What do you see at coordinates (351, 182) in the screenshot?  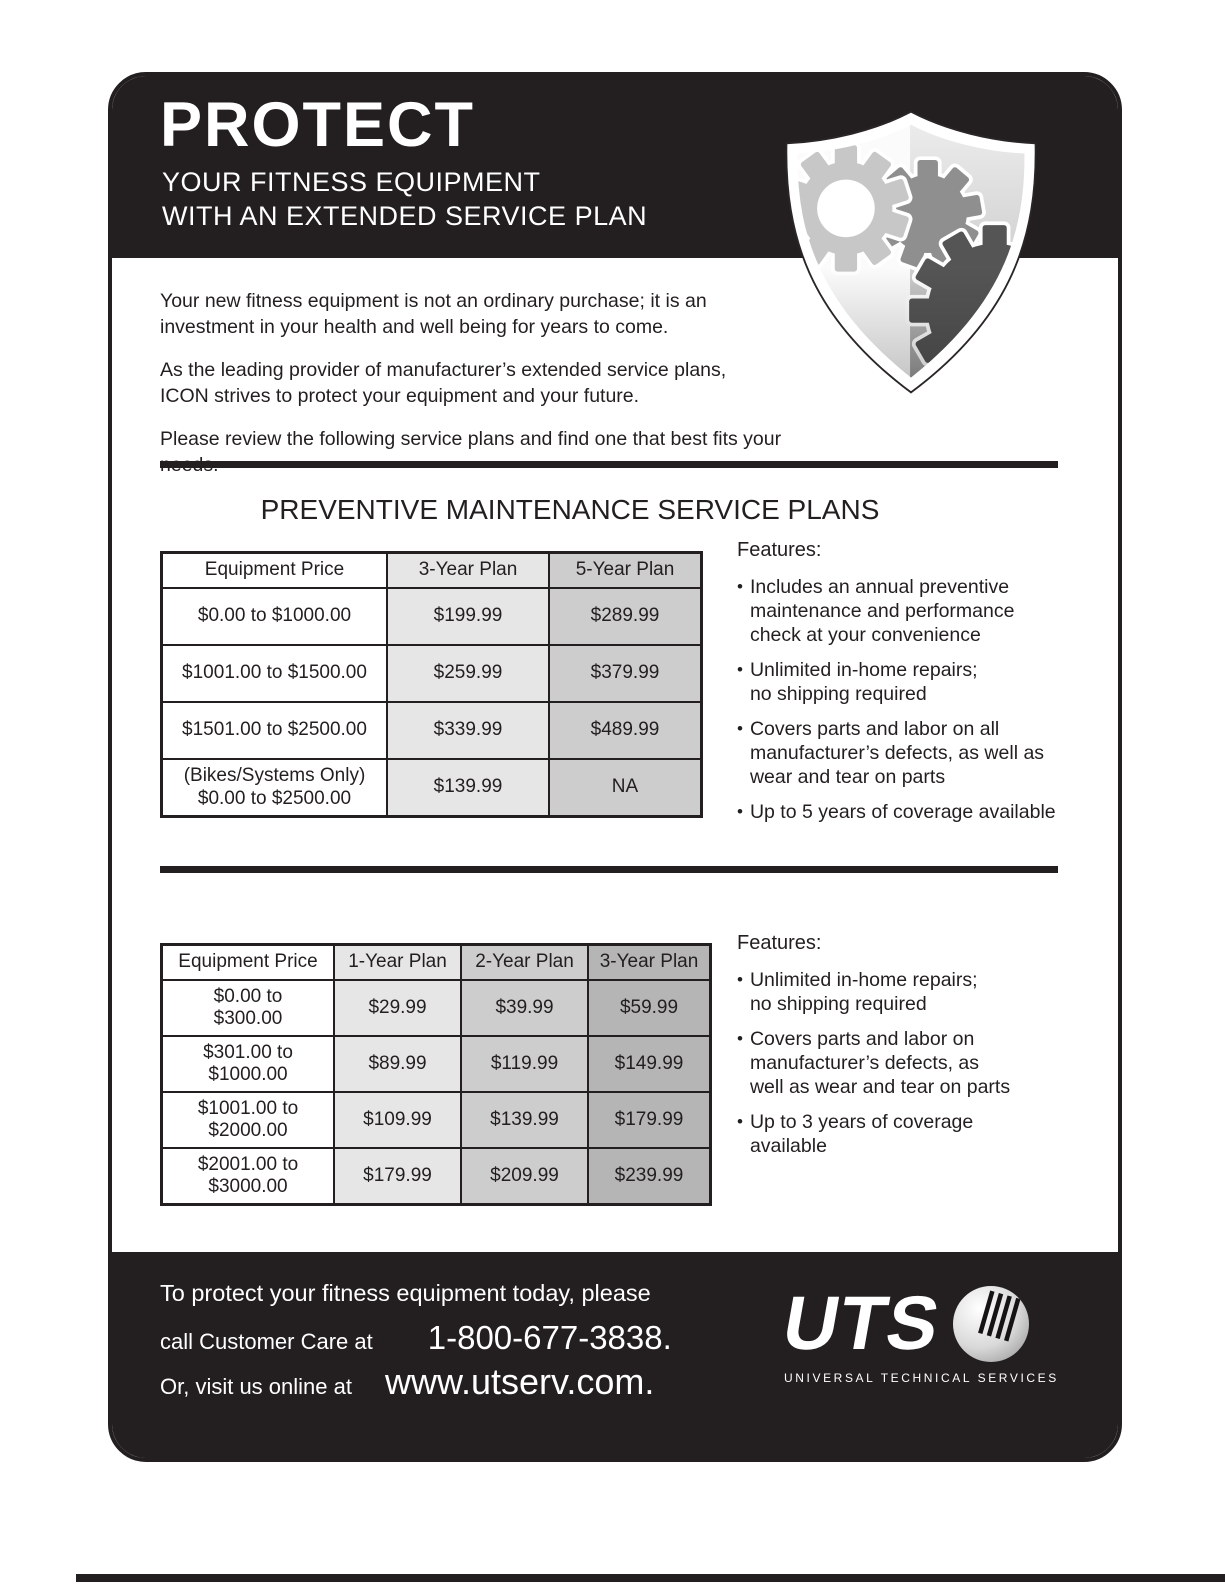 I see `flyer-subtitle-line1: YOUR FITNESS EQUIPMENT` at bounding box center [351, 182].